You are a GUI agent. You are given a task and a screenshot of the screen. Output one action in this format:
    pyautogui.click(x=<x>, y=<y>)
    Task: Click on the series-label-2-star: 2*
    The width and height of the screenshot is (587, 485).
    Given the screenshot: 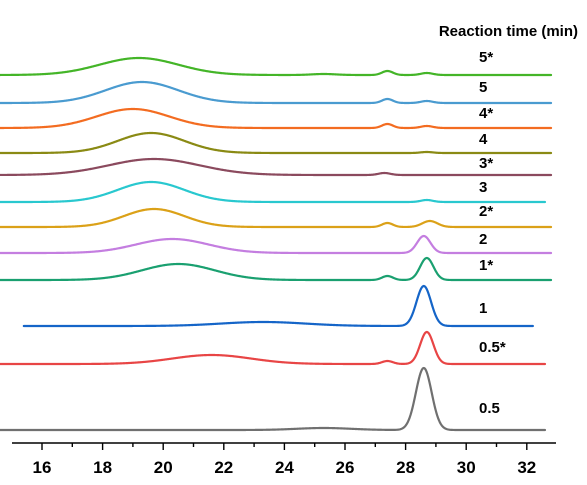 What is the action you would take?
    pyautogui.click(x=486, y=211)
    